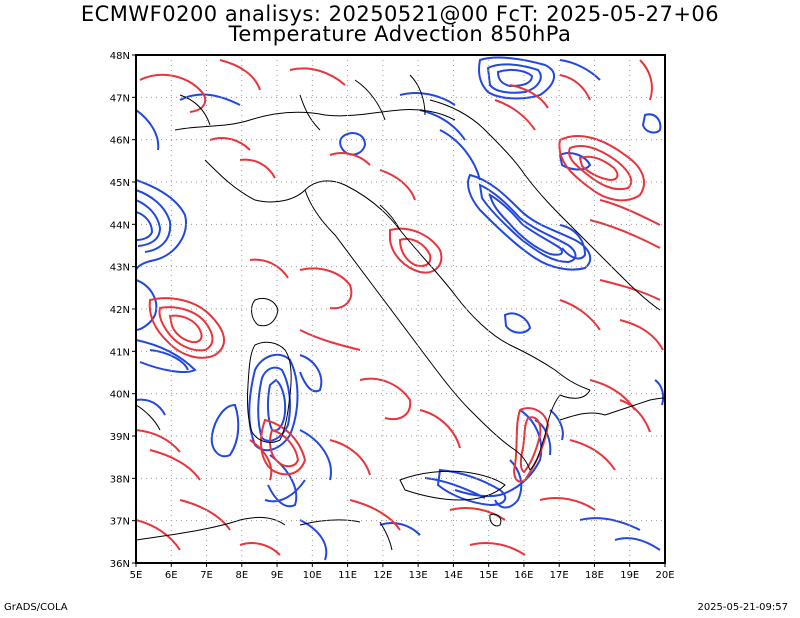 This screenshot has width=800, height=618. What do you see at coordinates (629, 575) in the screenshot?
I see `lon-label: 19E` at bounding box center [629, 575].